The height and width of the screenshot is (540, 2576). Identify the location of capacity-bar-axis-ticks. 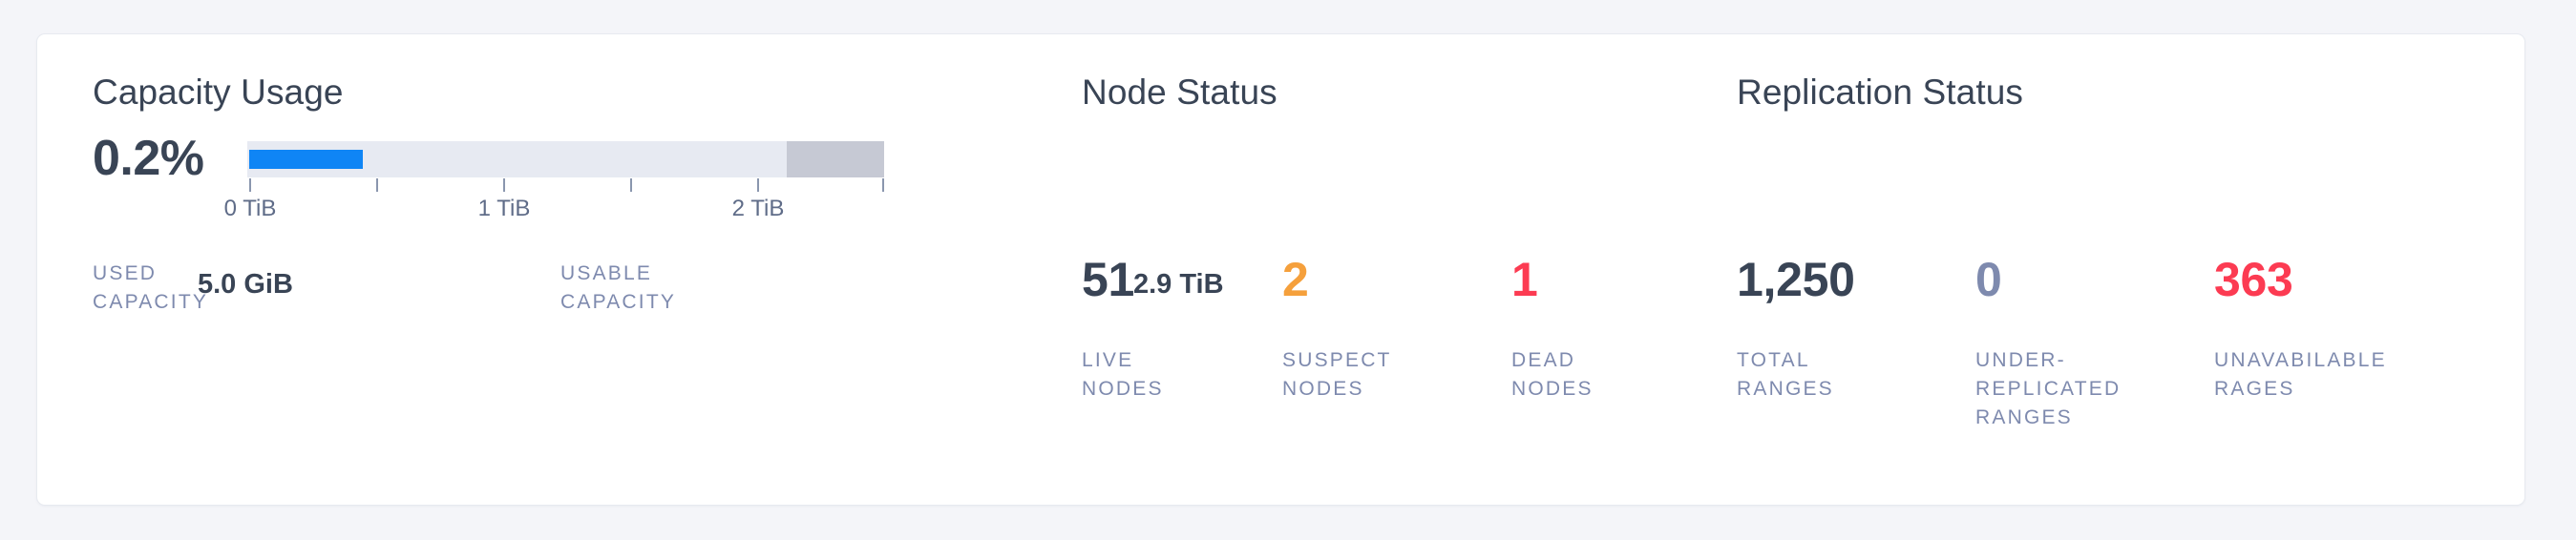
(565, 186).